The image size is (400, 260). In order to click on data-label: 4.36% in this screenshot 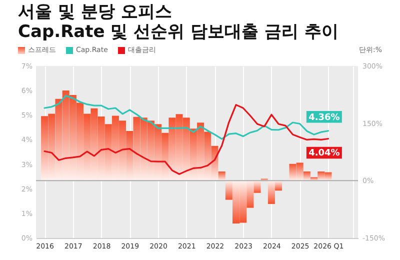, I will do `click(324, 117)`.